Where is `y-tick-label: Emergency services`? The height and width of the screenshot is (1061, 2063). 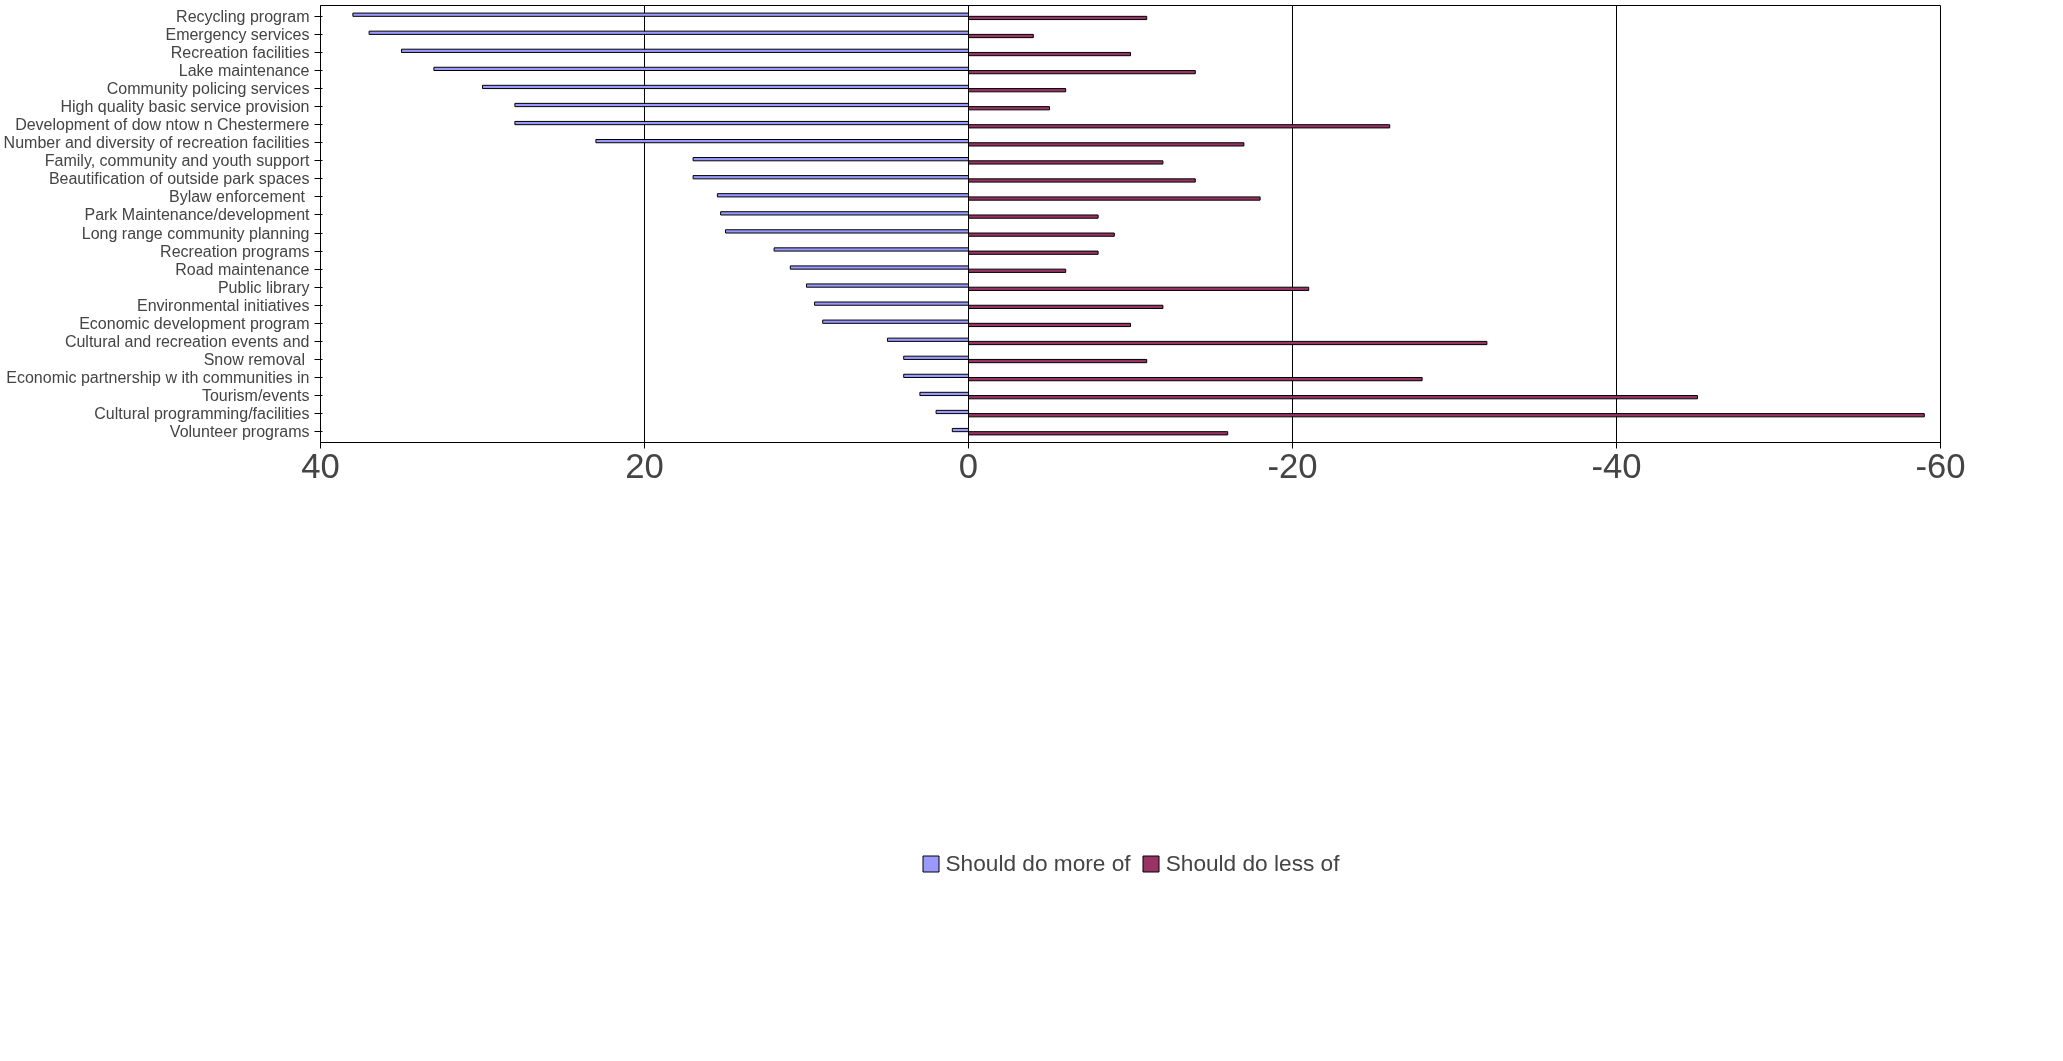
y-tick-label: Emergency services is located at coordinates (237, 34).